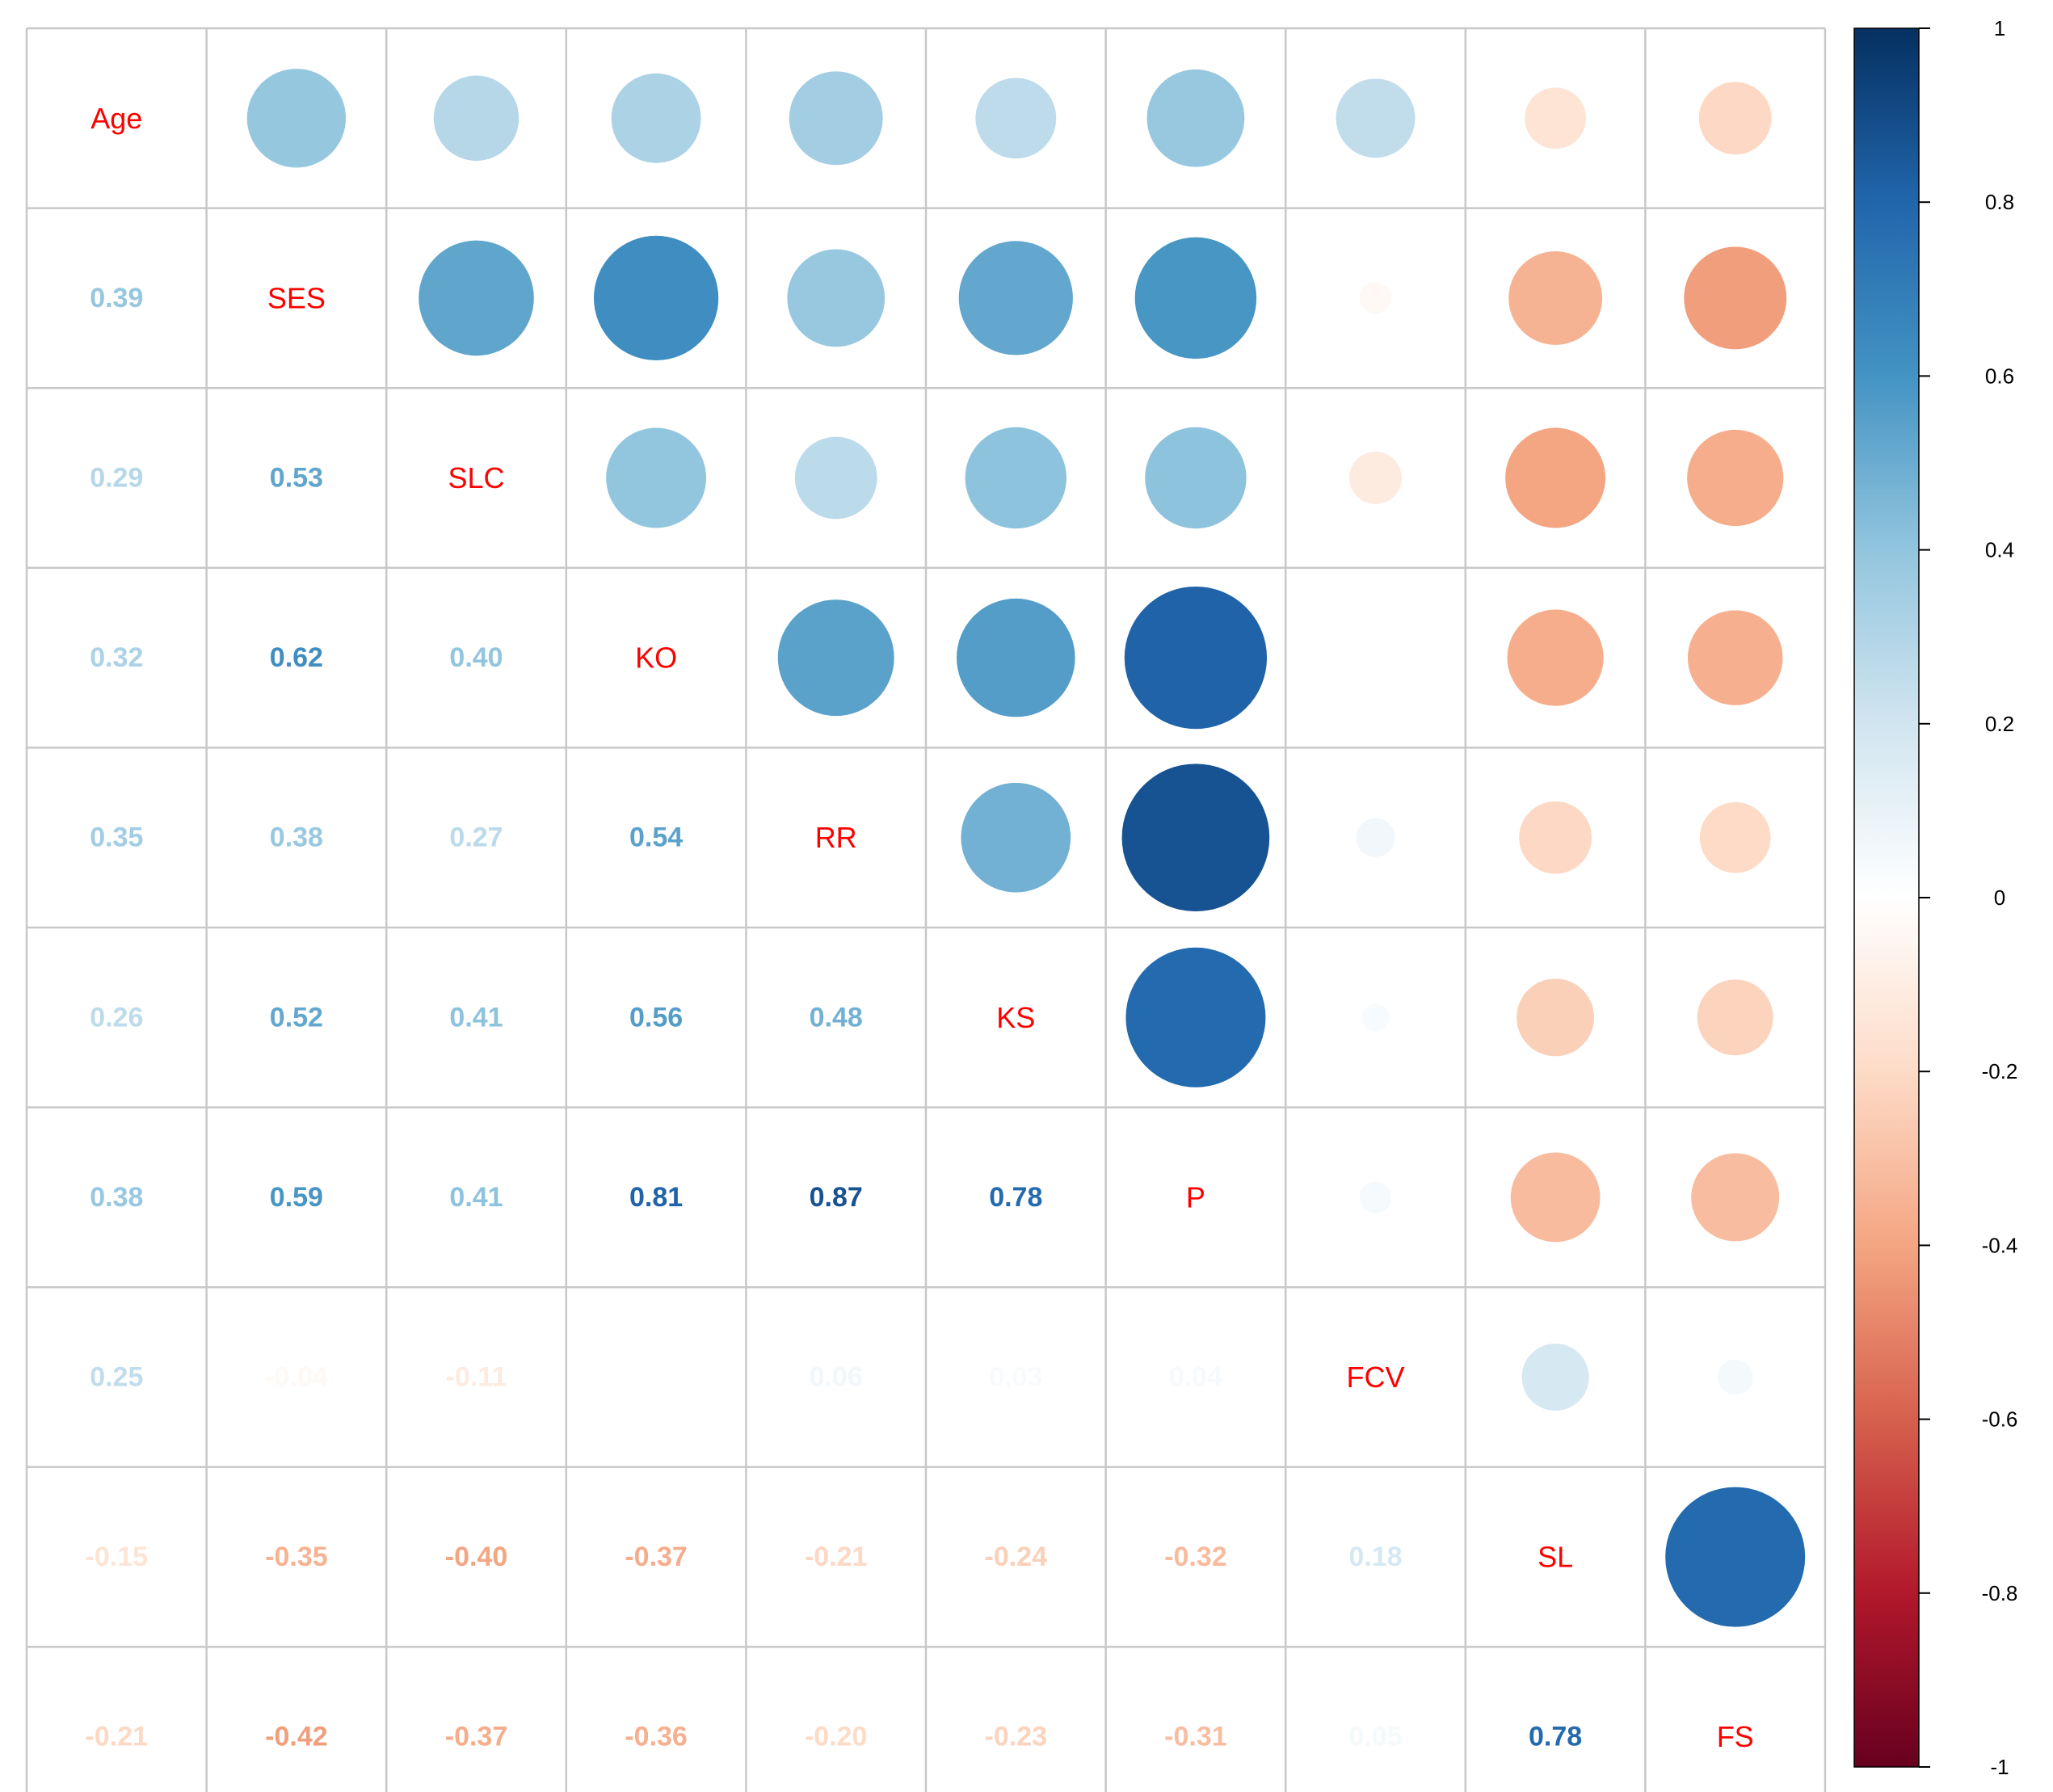 The image size is (2053, 1792). I want to click on coef-label-sl-age: -0.15, so click(117, 1557).